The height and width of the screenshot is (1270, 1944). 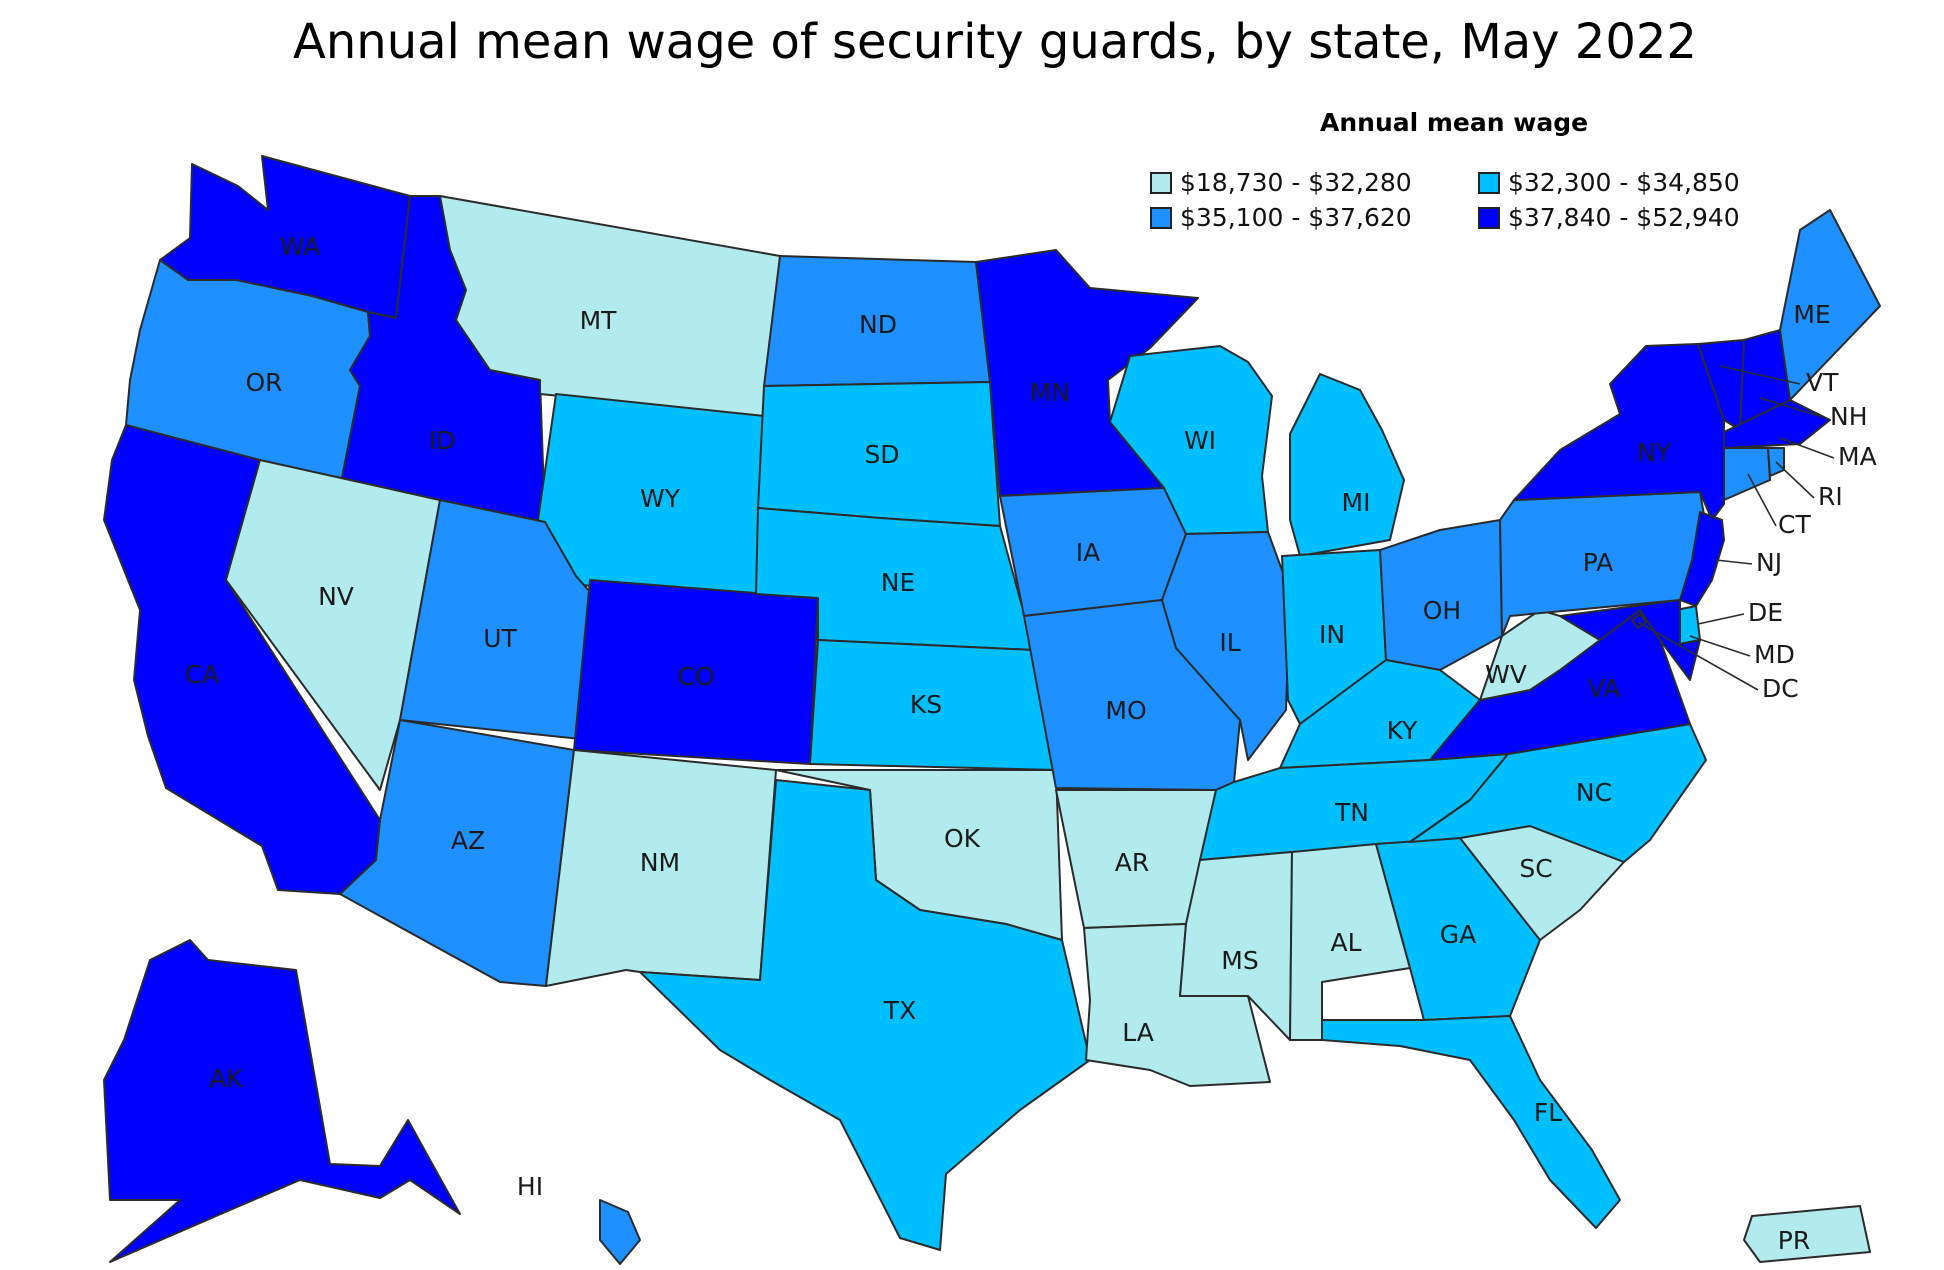 I want to click on callout-line-de, so click(x=1721, y=619).